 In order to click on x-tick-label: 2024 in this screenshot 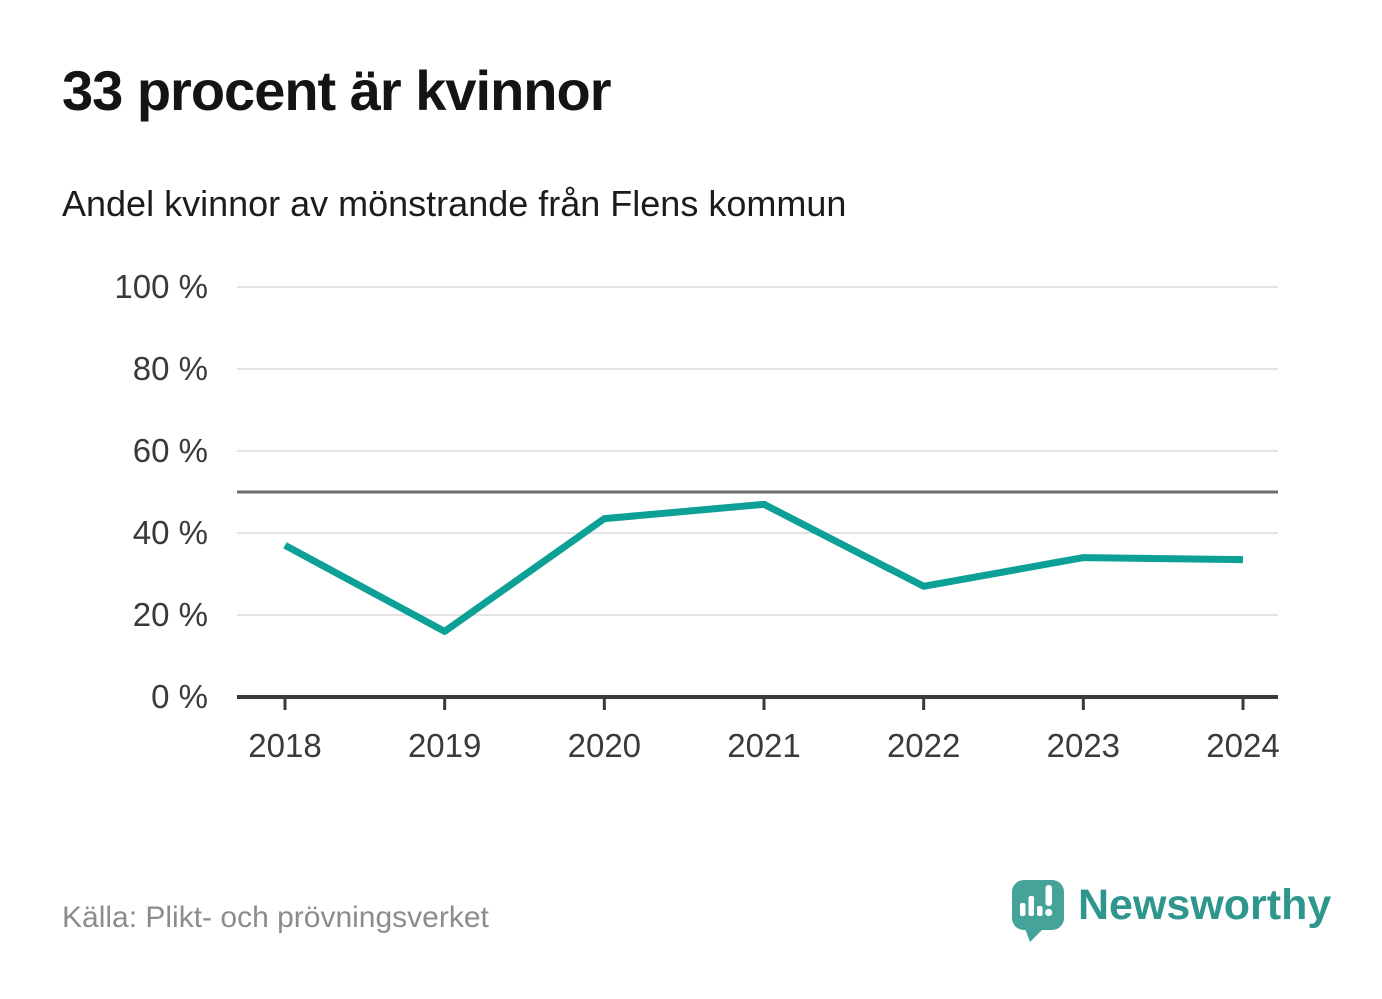, I will do `click(1242, 745)`.